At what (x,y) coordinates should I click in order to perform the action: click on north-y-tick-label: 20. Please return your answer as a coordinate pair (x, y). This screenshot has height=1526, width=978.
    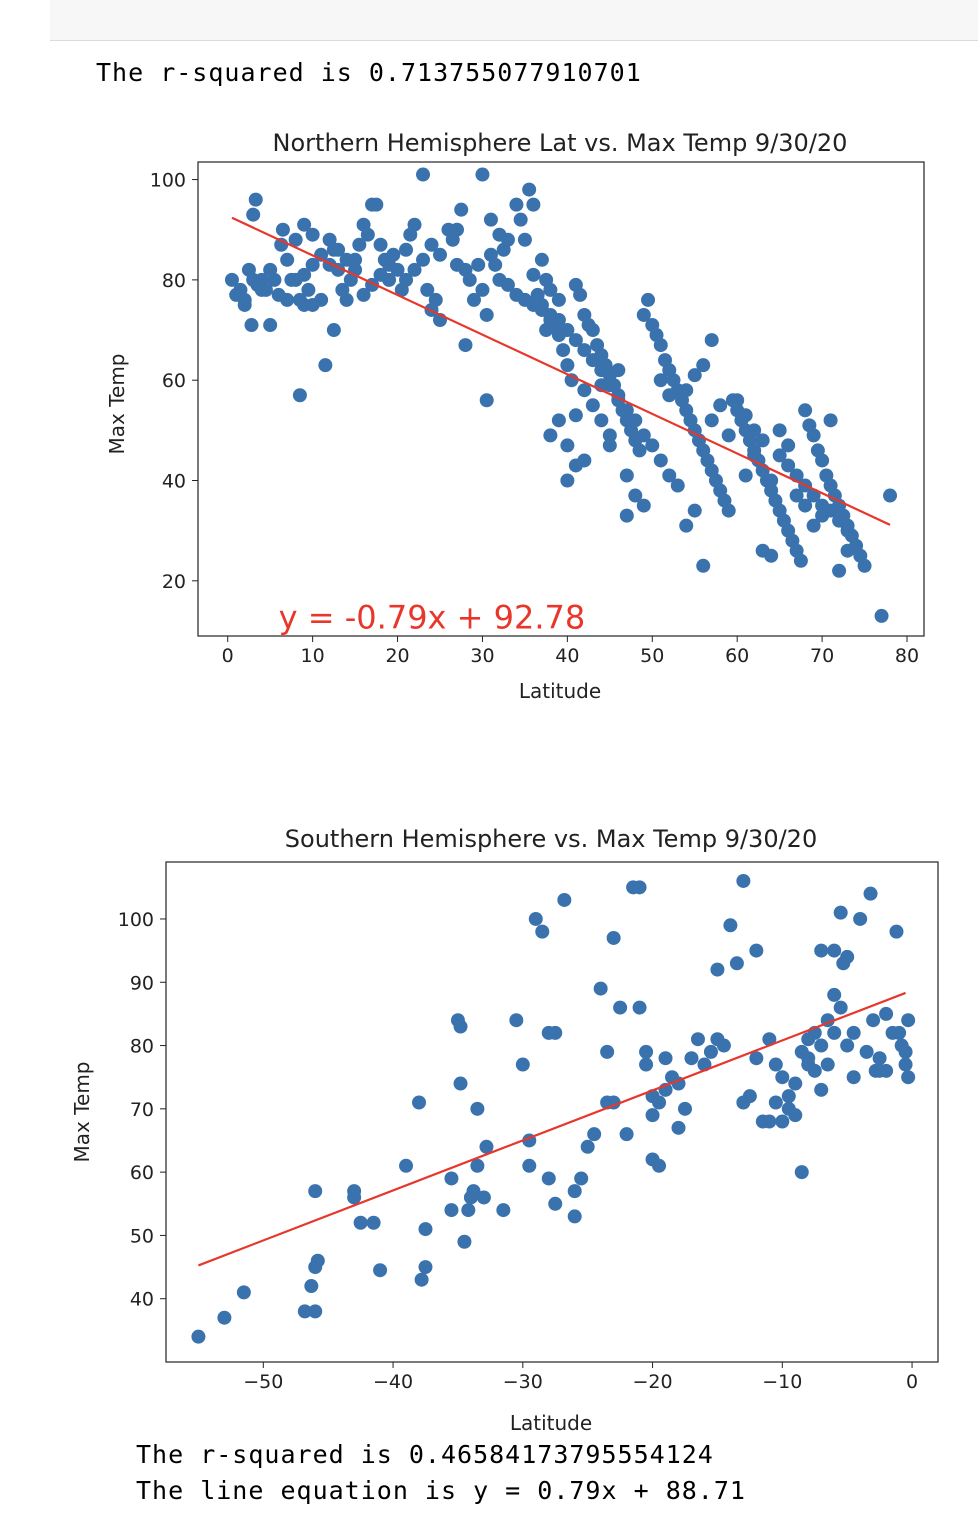
    Looking at the image, I should click on (174, 582).